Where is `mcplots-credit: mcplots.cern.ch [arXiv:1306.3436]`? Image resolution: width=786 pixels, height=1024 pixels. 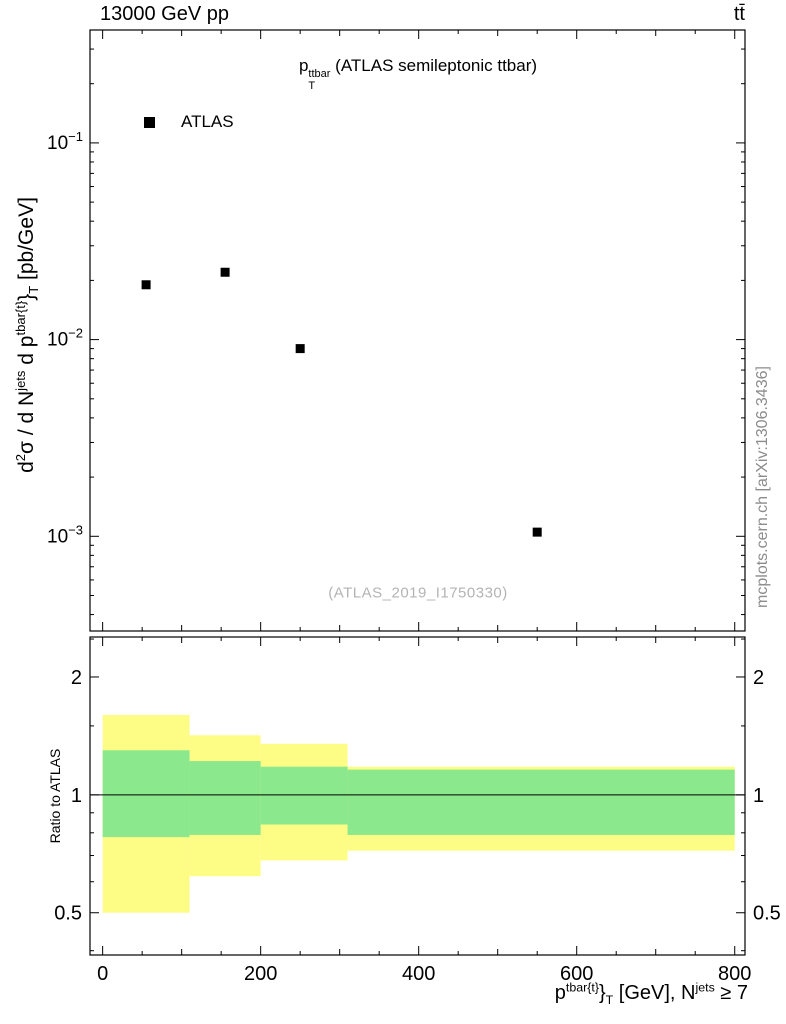
mcplots-credit: mcplots.cern.ch [arXiv:1306.3436] is located at coordinates (762, 487).